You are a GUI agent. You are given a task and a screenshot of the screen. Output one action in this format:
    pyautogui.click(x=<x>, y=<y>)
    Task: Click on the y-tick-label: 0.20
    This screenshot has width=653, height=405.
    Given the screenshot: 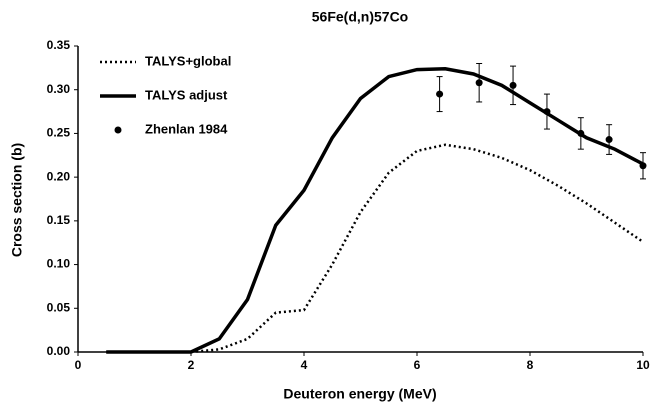 What is the action you would take?
    pyautogui.click(x=59, y=176)
    